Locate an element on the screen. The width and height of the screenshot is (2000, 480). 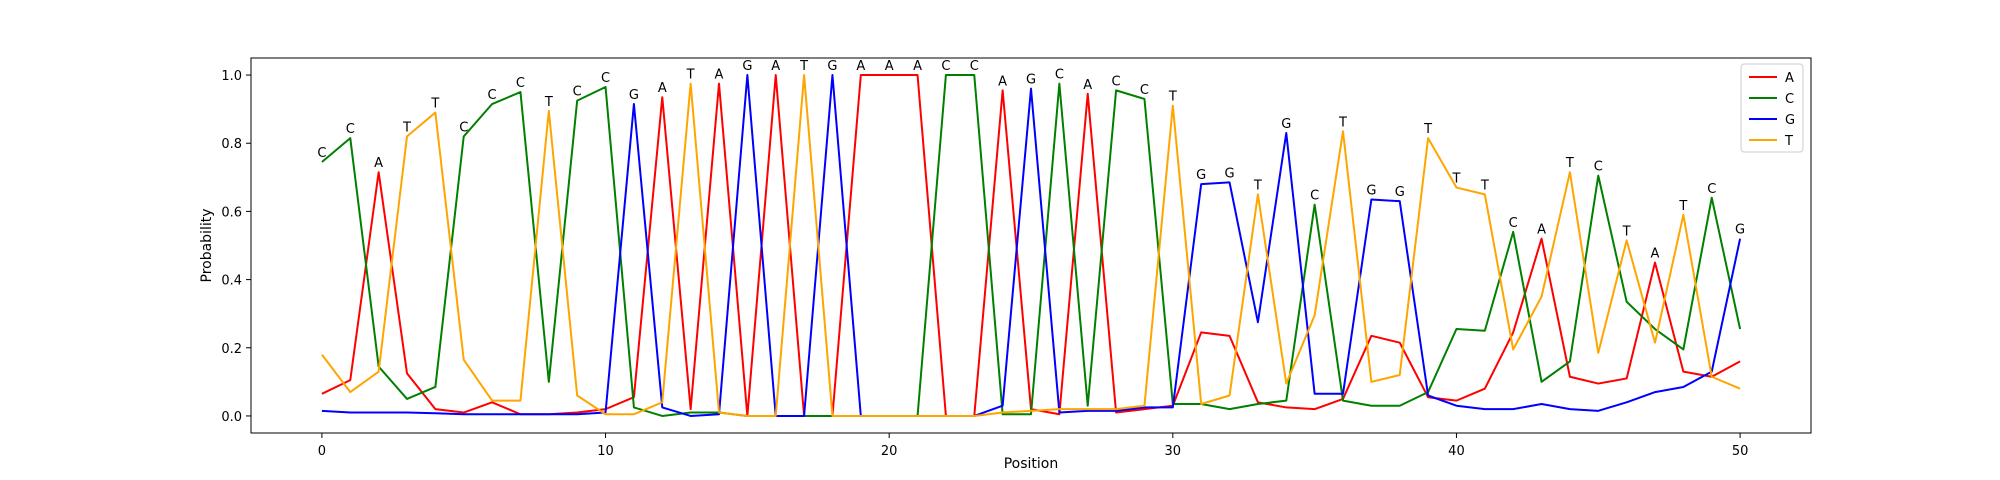
x-tick-label: 50 is located at coordinates (1740, 451).